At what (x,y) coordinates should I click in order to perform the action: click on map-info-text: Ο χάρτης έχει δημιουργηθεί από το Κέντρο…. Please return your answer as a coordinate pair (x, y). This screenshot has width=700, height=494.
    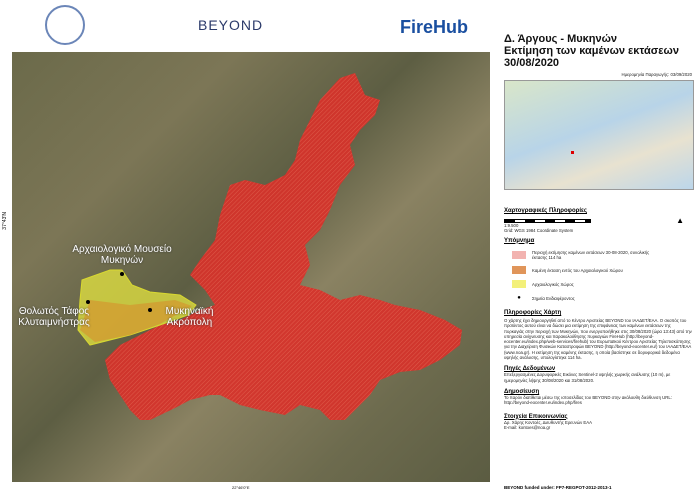
    Looking at the image, I should click on (598, 339).